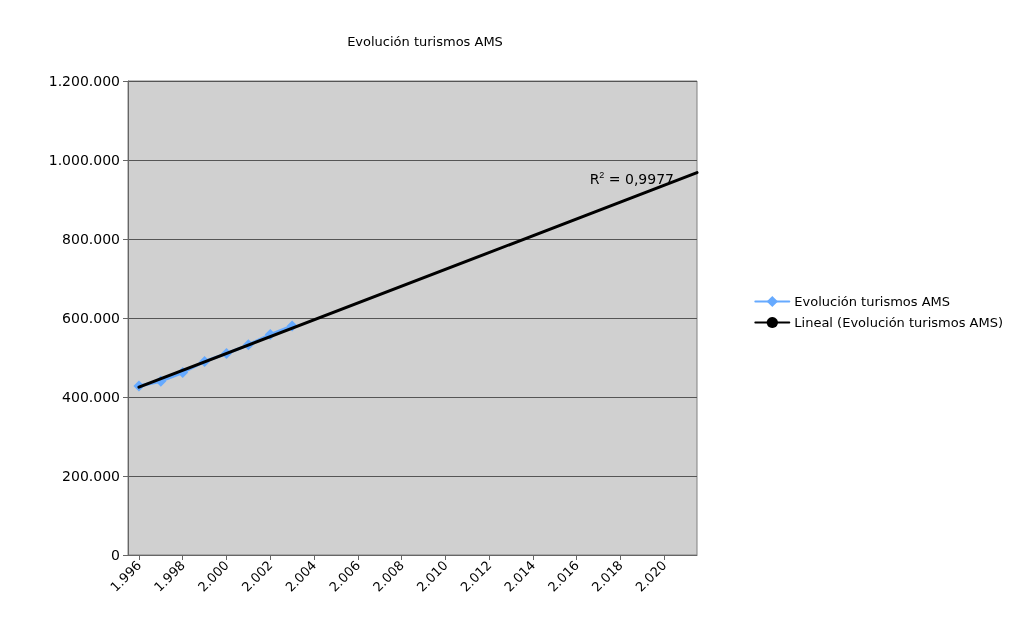 The width and height of the screenshot is (1020, 624). Describe the element at coordinates (872, 301) in the screenshot. I see `legend-label: Evolución turismos AMS` at that location.